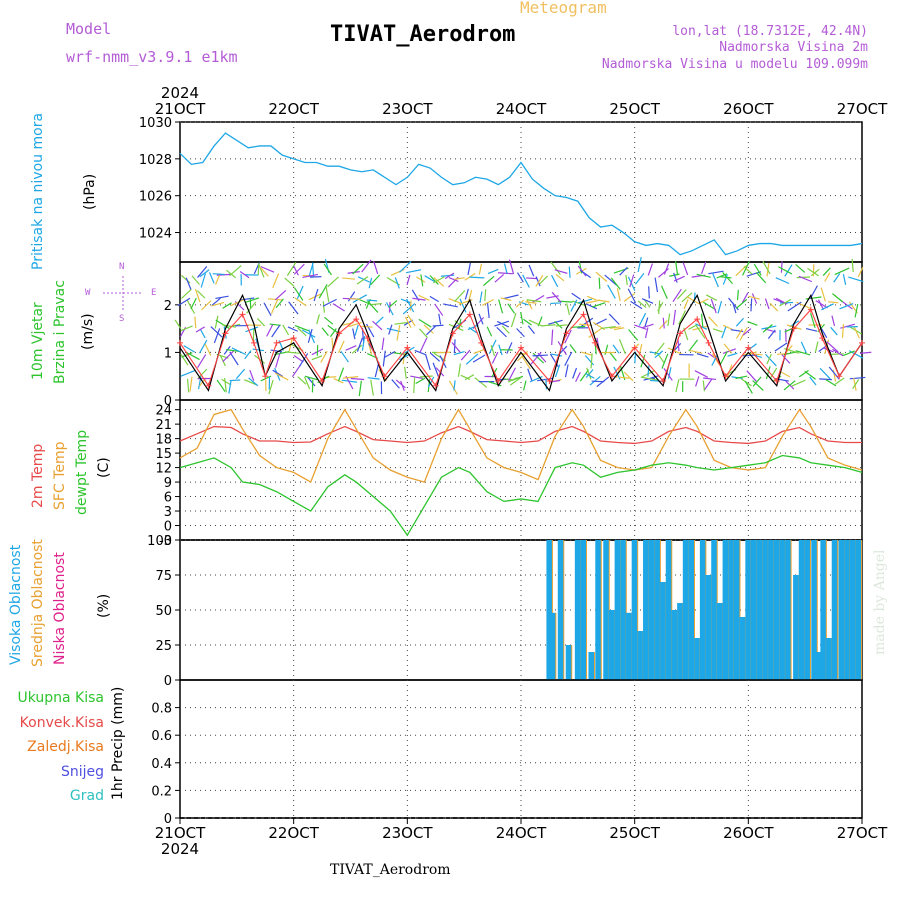 Image resolution: width=900 pixels, height=900 pixels. What do you see at coordinates (793, 47) in the screenshot?
I see `elevation-label: Nadmorska Visina 2m` at bounding box center [793, 47].